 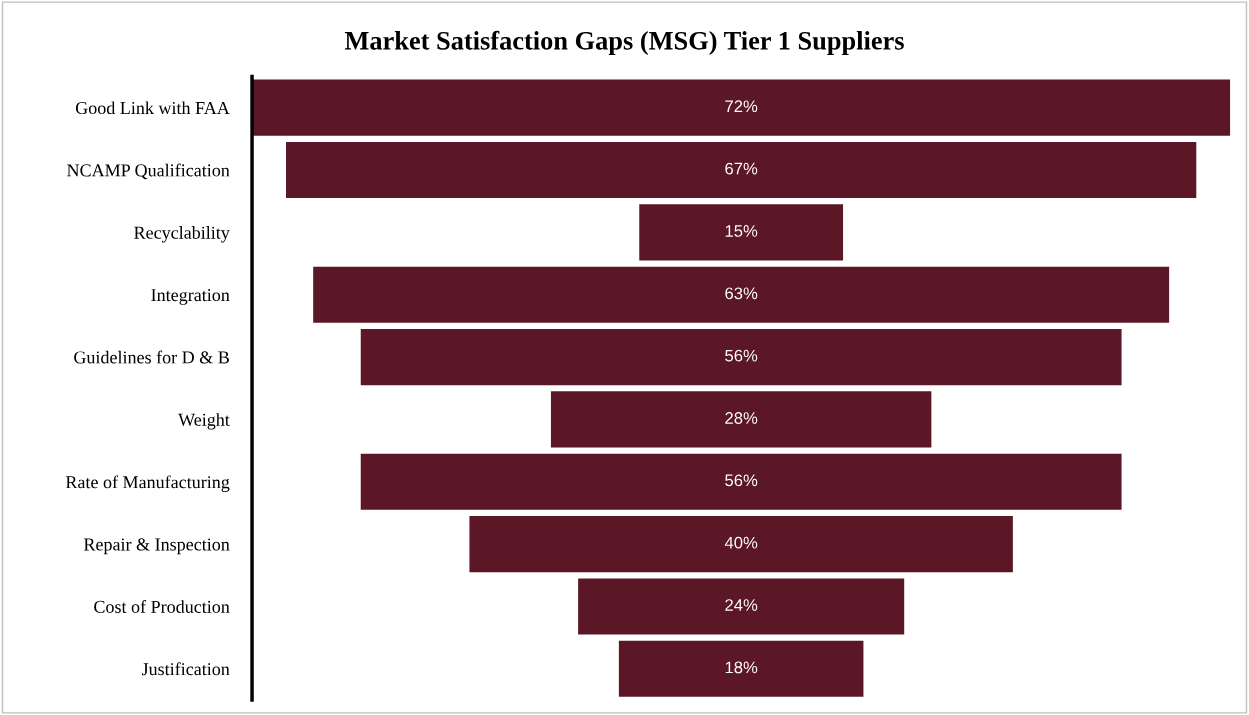 I want to click on category-label: Justification, so click(x=185, y=669).